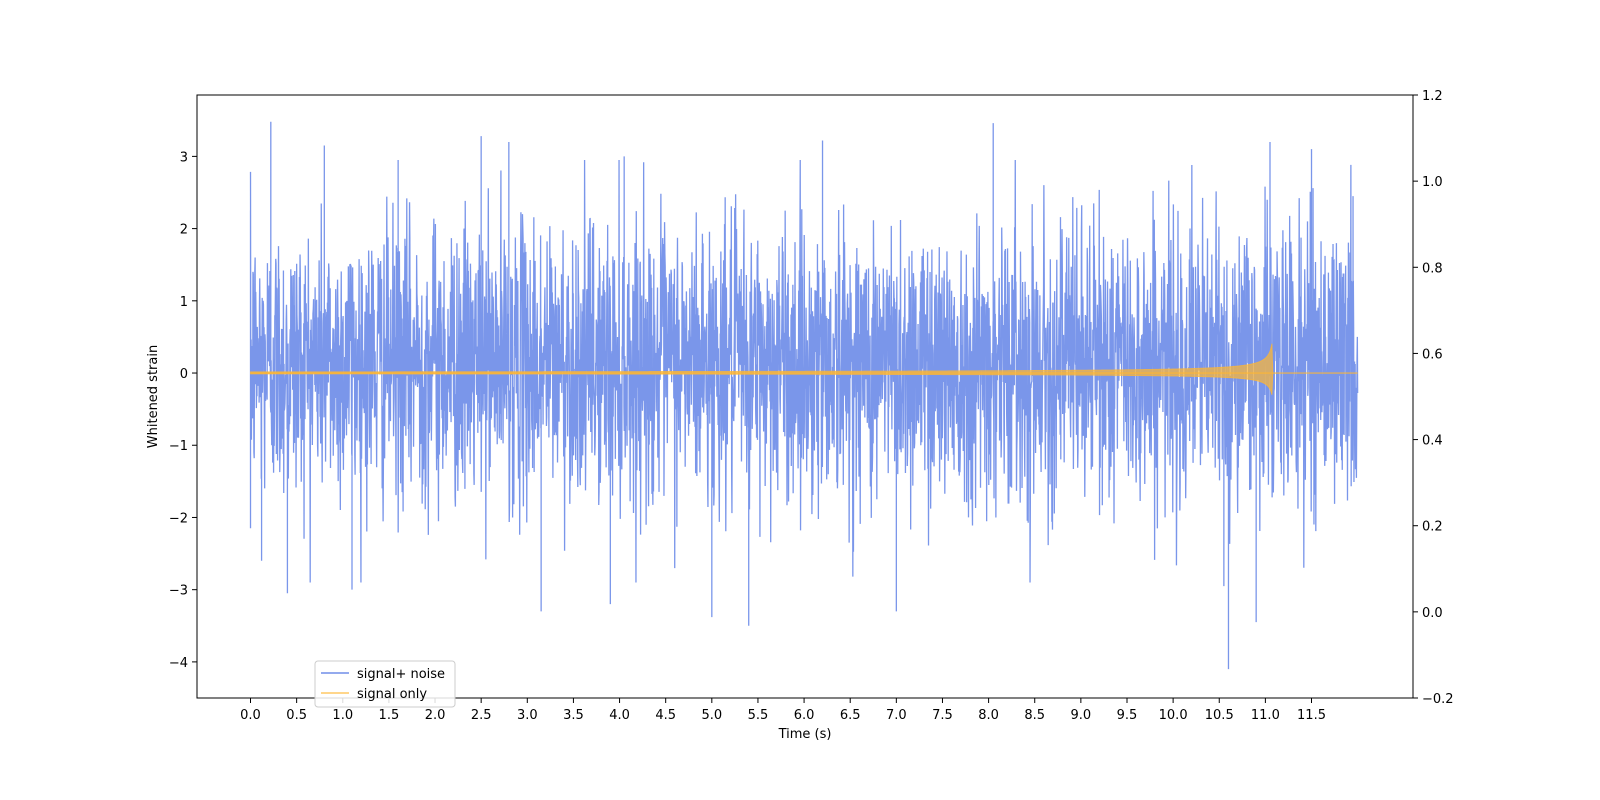 This screenshot has width=1600, height=800. I want to click on x-tick-label: 11.0, so click(1265, 715).